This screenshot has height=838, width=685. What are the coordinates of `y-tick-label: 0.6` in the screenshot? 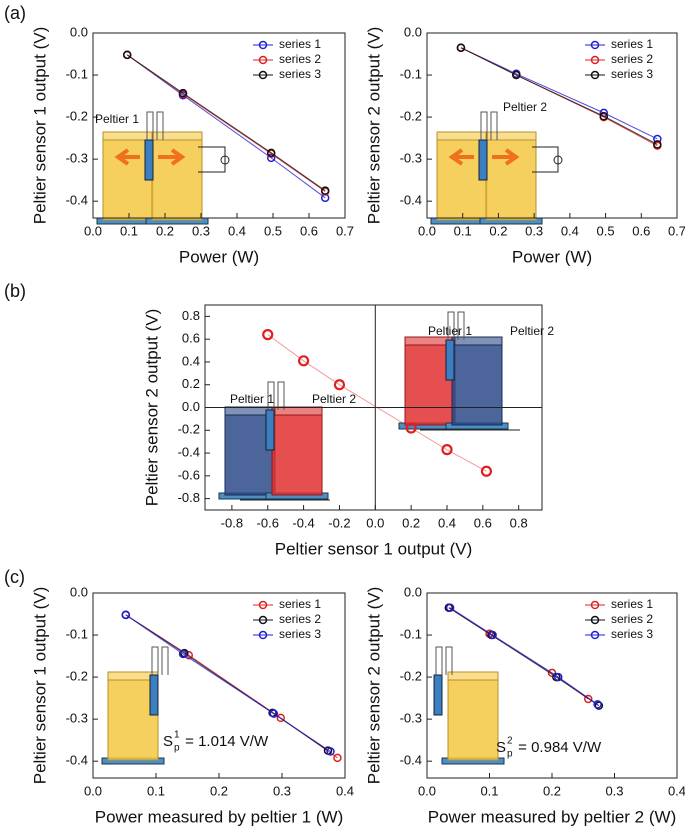 It's located at (191, 338).